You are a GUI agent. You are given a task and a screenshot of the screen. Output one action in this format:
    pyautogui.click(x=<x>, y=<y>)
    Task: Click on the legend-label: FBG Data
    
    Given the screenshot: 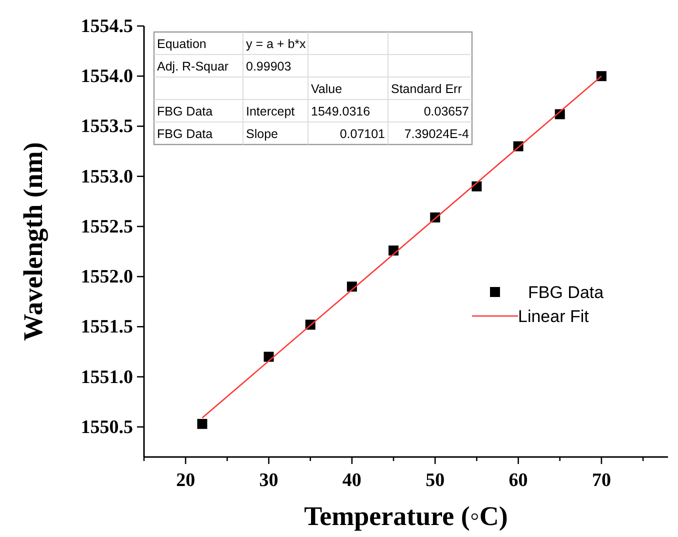 What is the action you would take?
    pyautogui.click(x=566, y=292)
    